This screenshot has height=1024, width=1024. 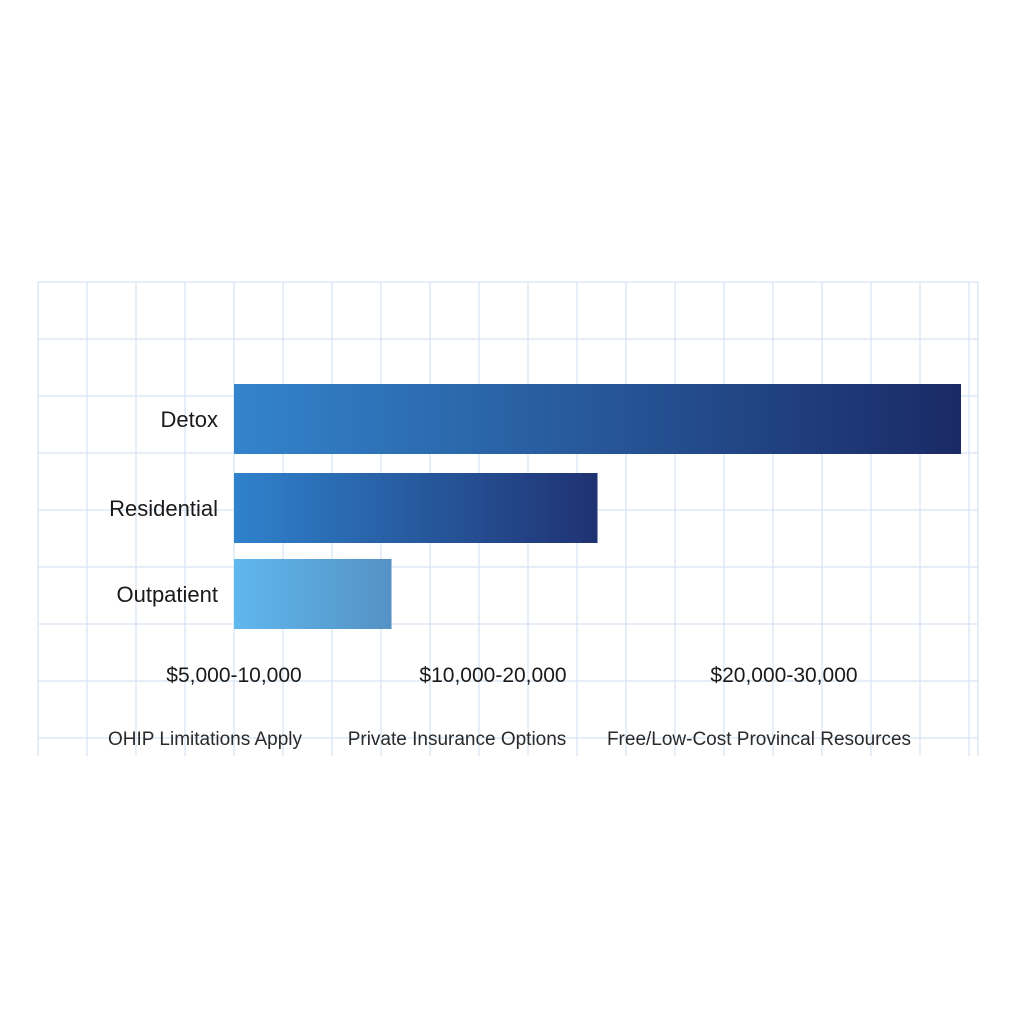 I want to click on bar-detox, so click(x=597, y=419).